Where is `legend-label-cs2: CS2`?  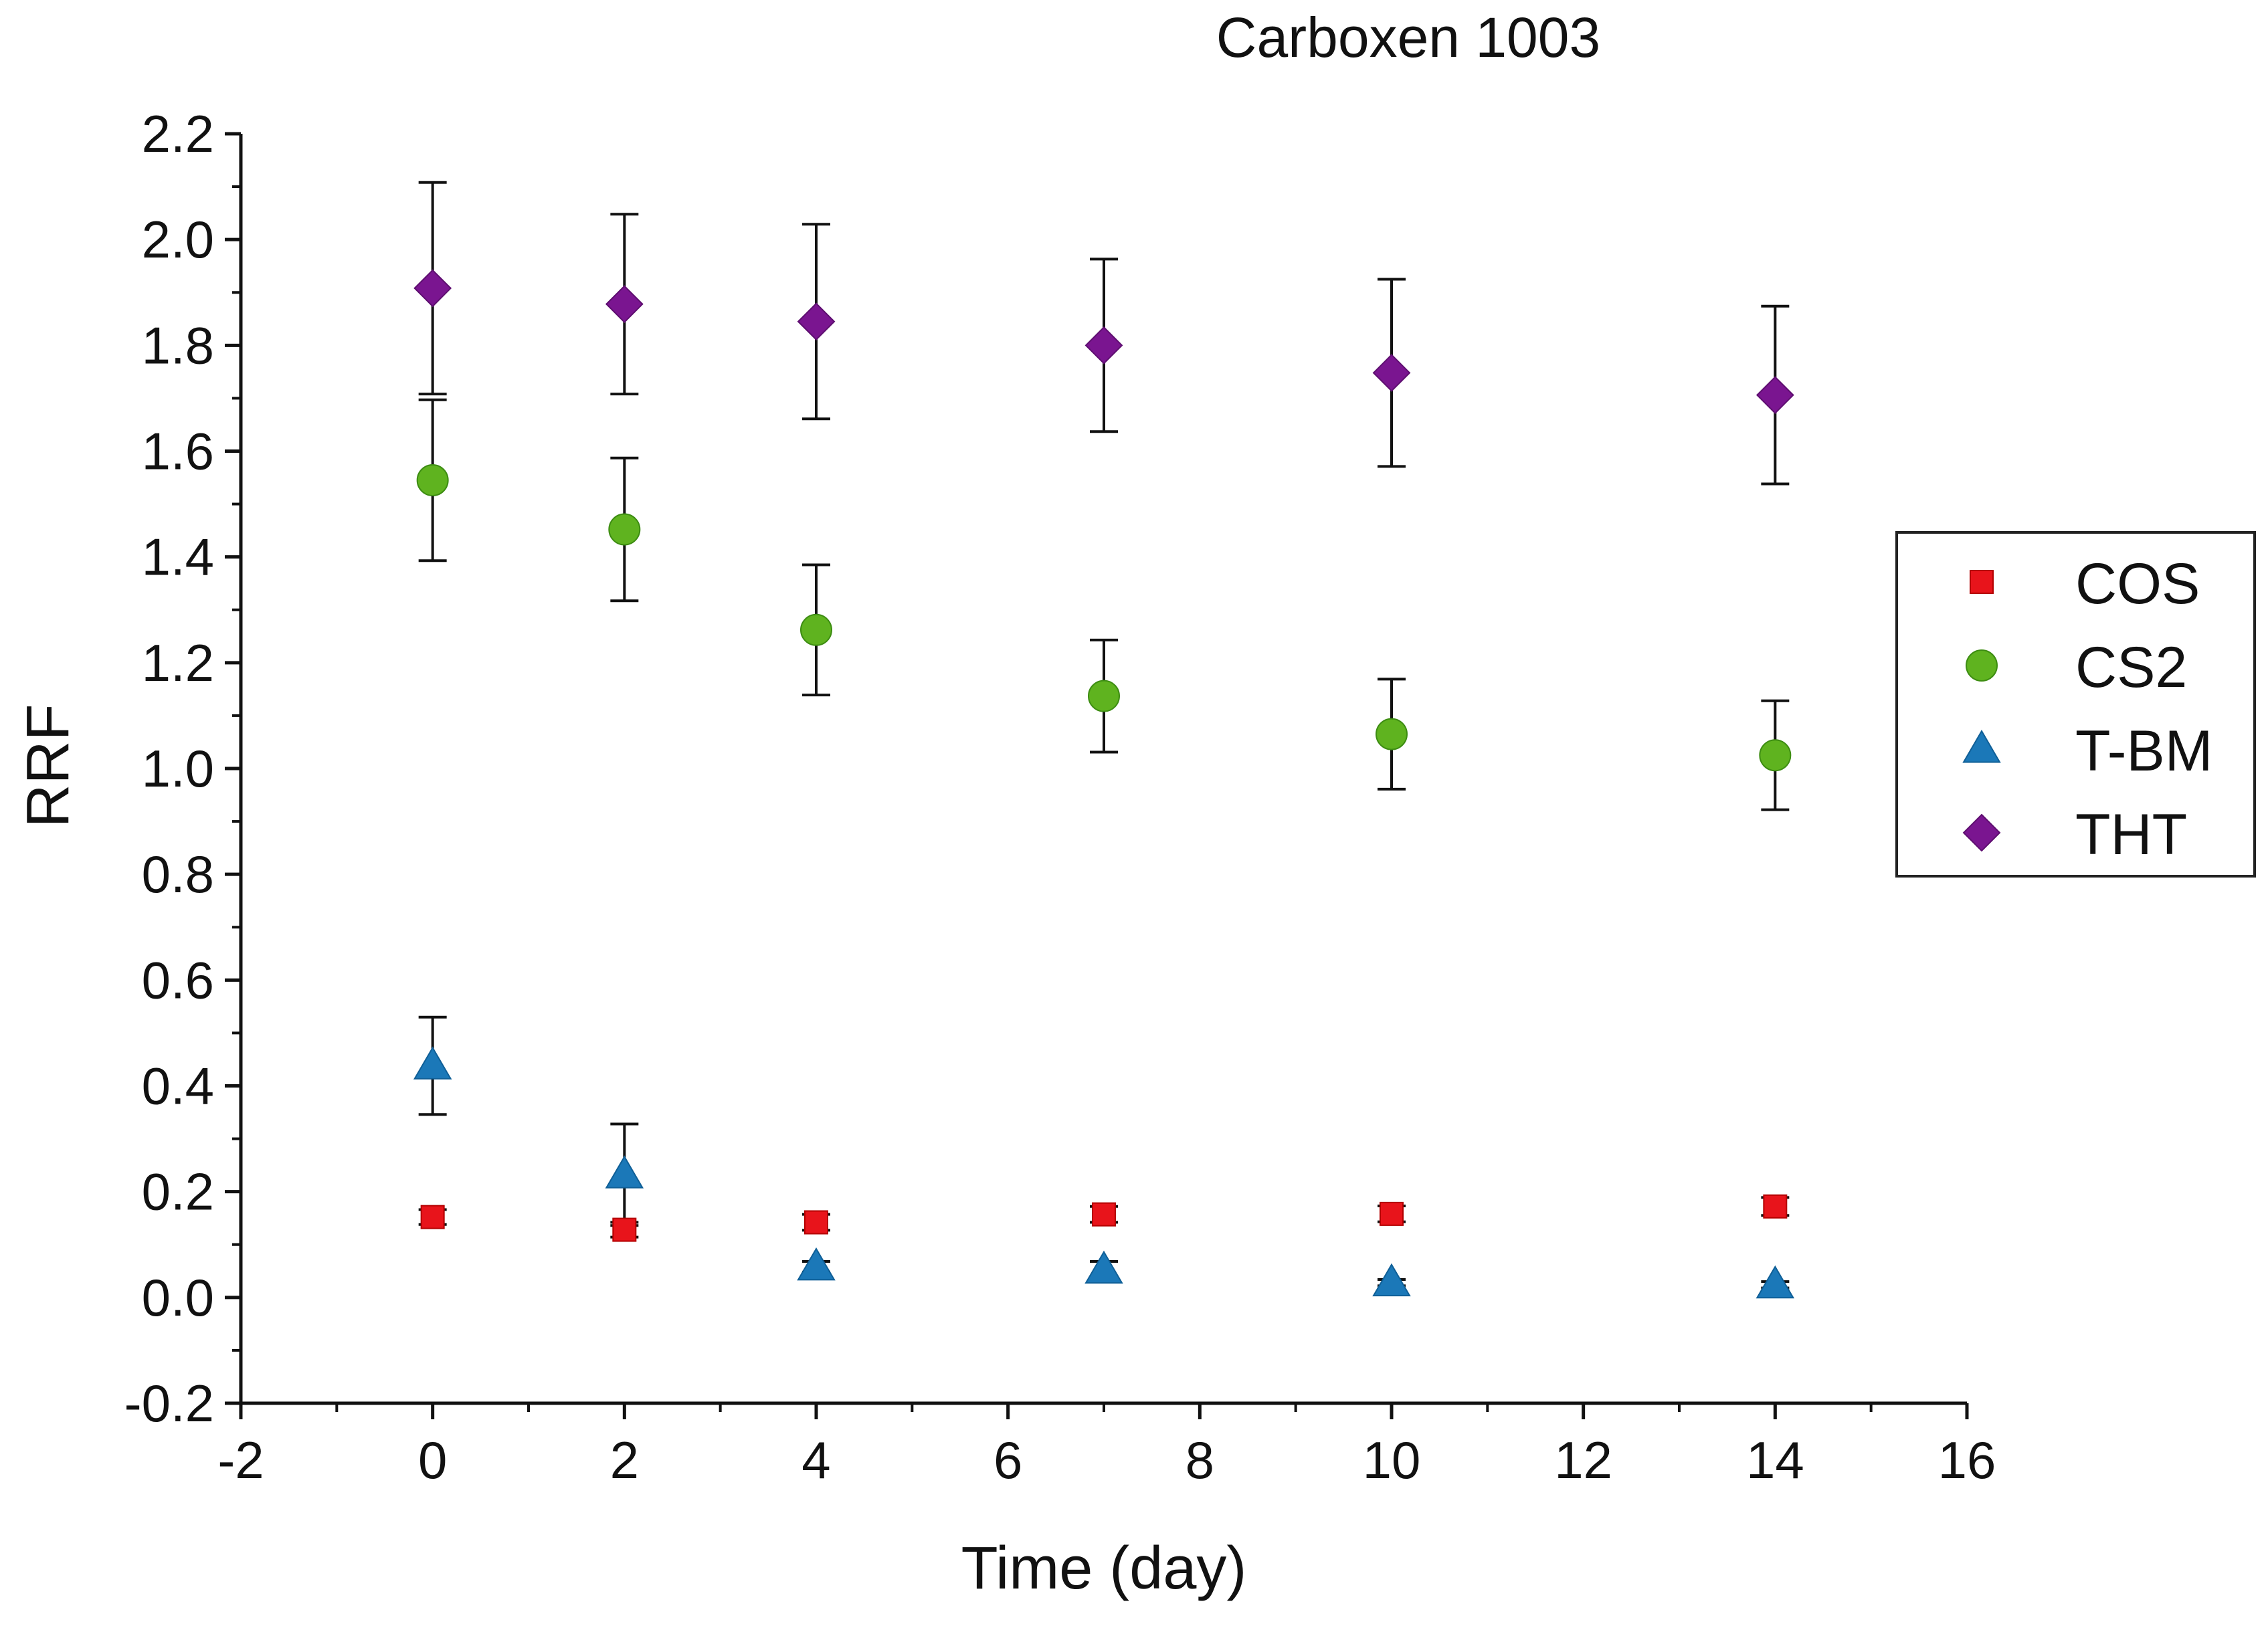 legend-label-cs2: CS2 is located at coordinates (2131, 668).